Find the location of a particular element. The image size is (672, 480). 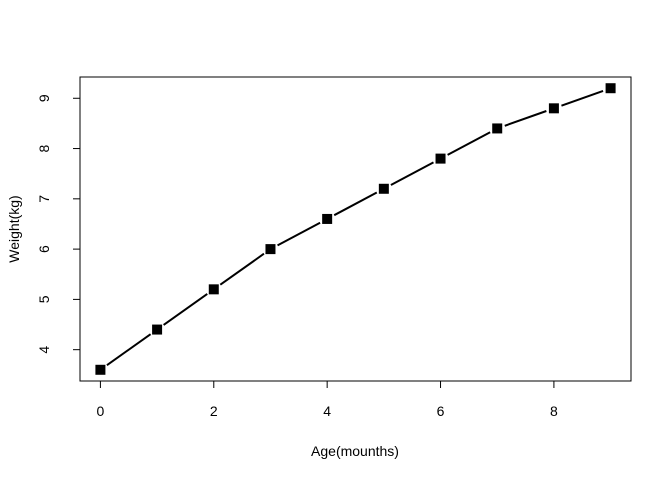

x-tick-label: 4 is located at coordinates (327, 411).